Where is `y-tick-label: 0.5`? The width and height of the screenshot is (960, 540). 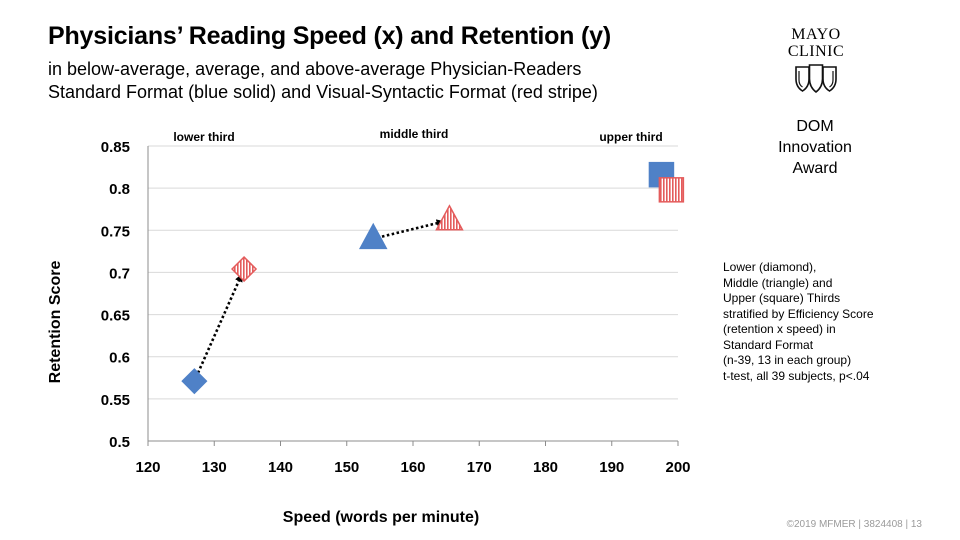
y-tick-label: 0.5 is located at coordinates (119, 442).